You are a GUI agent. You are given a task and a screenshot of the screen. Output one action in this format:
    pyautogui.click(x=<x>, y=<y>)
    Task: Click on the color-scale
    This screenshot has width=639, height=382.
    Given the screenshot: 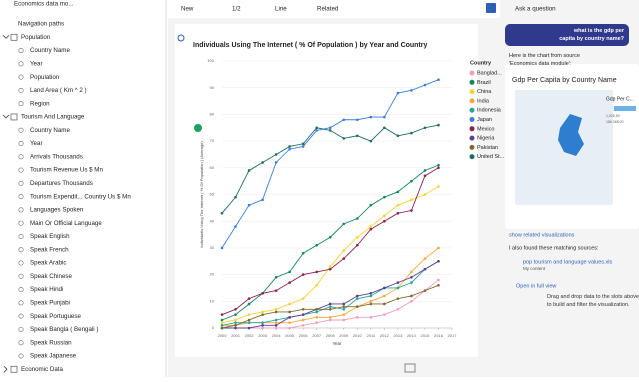 What is the action you would take?
    pyautogui.click(x=625, y=108)
    